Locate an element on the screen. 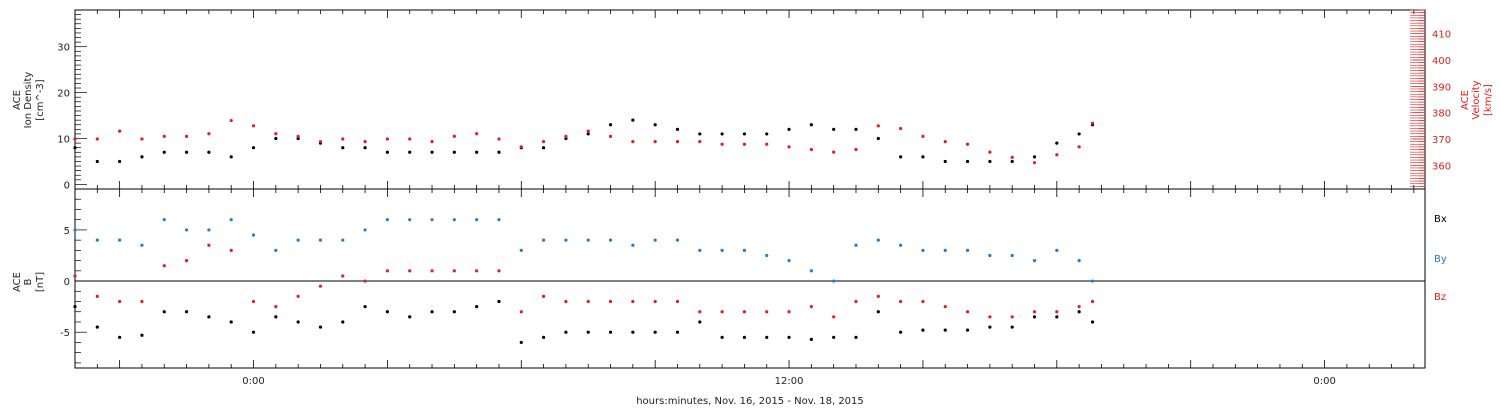 Image resolution: width=1500 pixels, height=414 pixels. right-y-label-line: Velocity is located at coordinates (1476, 99).